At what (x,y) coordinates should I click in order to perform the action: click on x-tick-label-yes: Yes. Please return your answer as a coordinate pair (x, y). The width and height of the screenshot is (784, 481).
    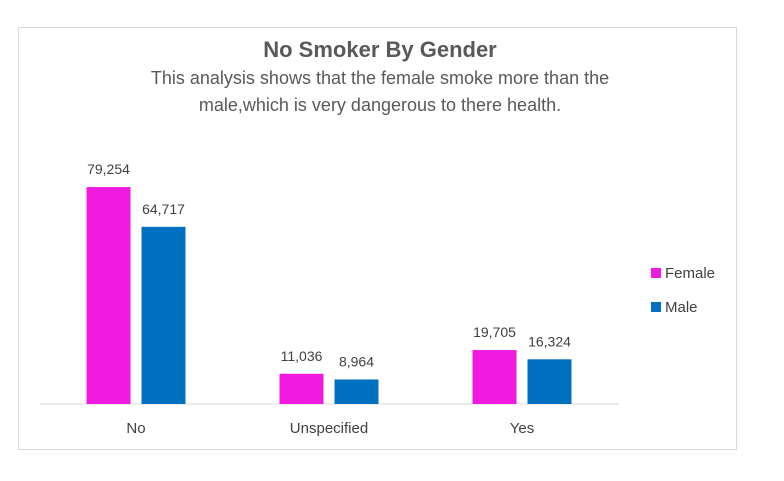
    Looking at the image, I should click on (522, 428).